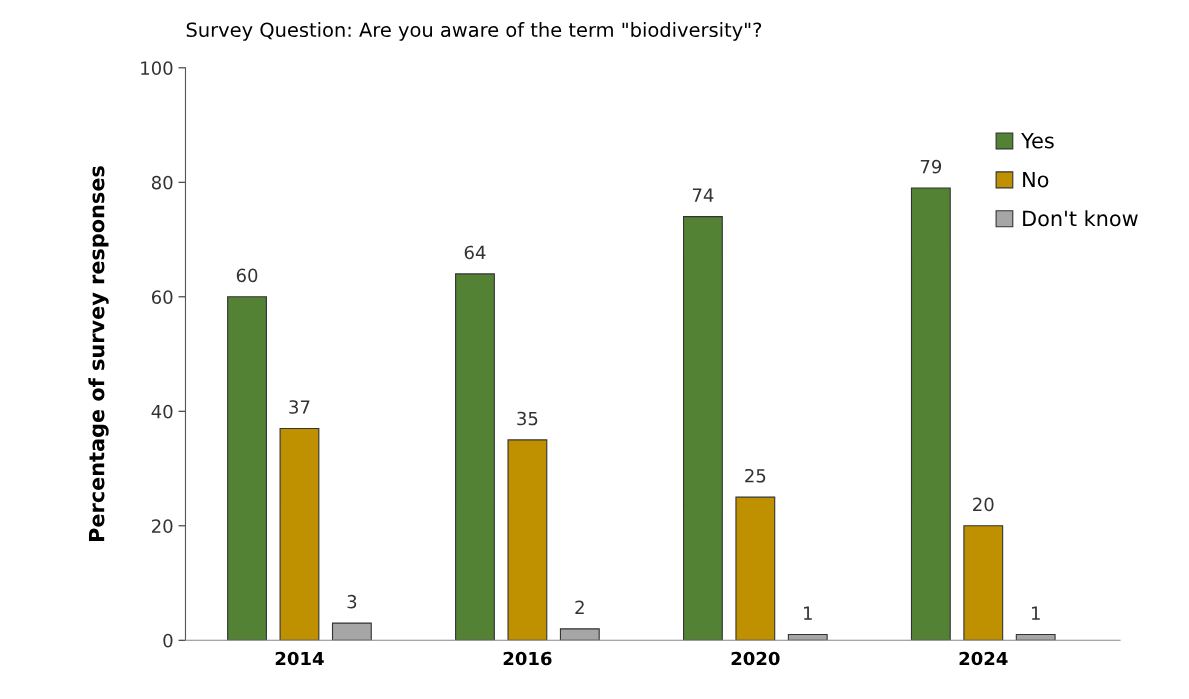  I want to click on y-axis-title: Percentage of survey responses, so click(98, 354).